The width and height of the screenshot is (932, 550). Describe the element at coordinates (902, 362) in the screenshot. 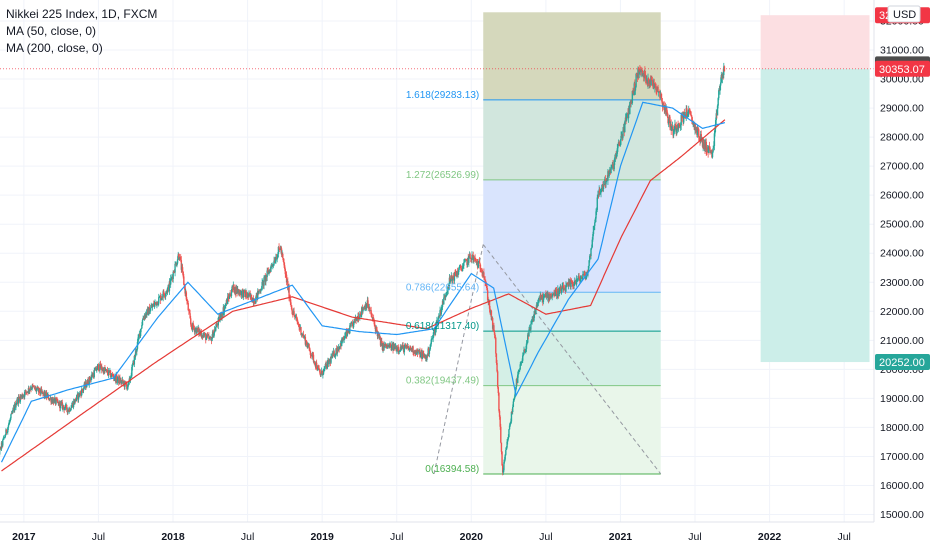

I see `price-tag-3: 20252.00` at that location.